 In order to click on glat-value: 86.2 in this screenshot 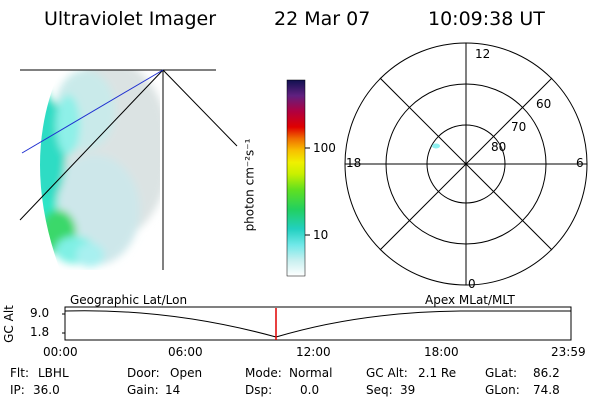, I will do `click(546, 373)`.